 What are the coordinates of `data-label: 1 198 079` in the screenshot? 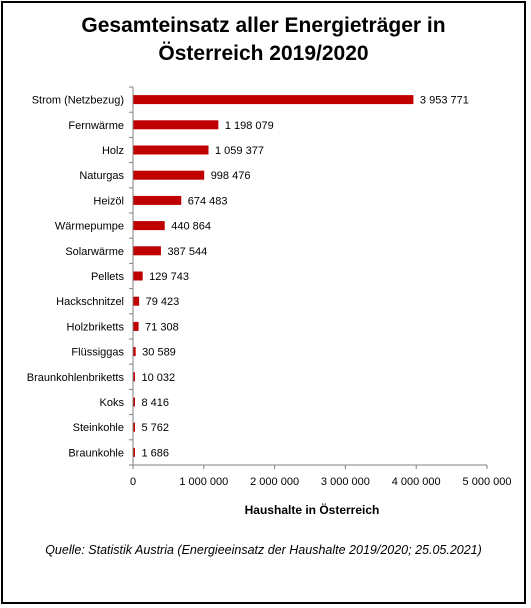 It's located at (249, 126).